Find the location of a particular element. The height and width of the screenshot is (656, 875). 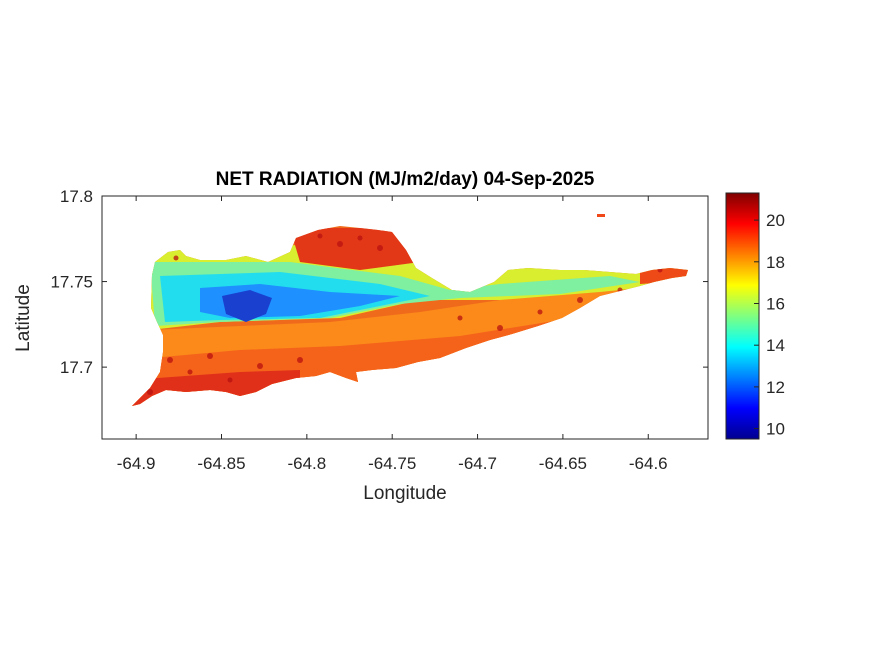

y-tick-label: 17.7 is located at coordinates (76, 367).